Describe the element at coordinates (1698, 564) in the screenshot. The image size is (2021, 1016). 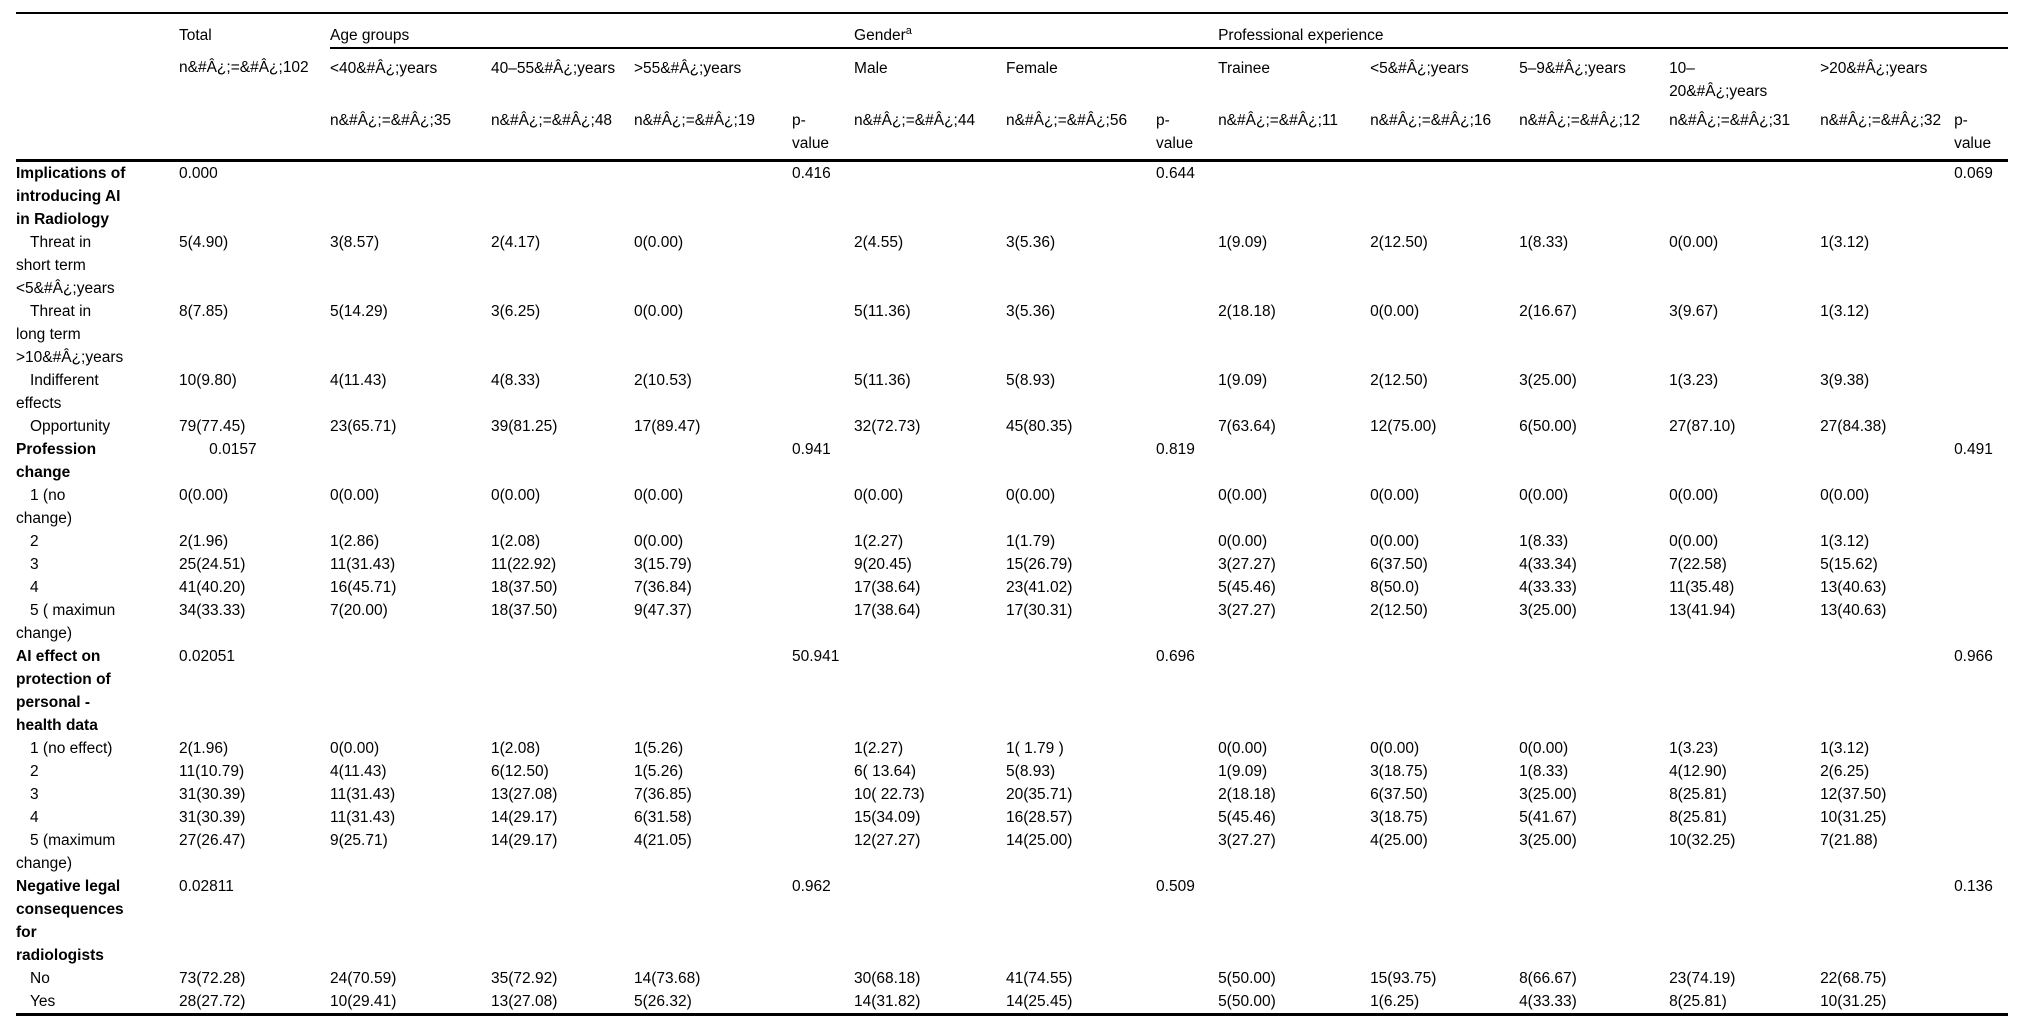
I see `value-cell: 7(22.58)` at that location.